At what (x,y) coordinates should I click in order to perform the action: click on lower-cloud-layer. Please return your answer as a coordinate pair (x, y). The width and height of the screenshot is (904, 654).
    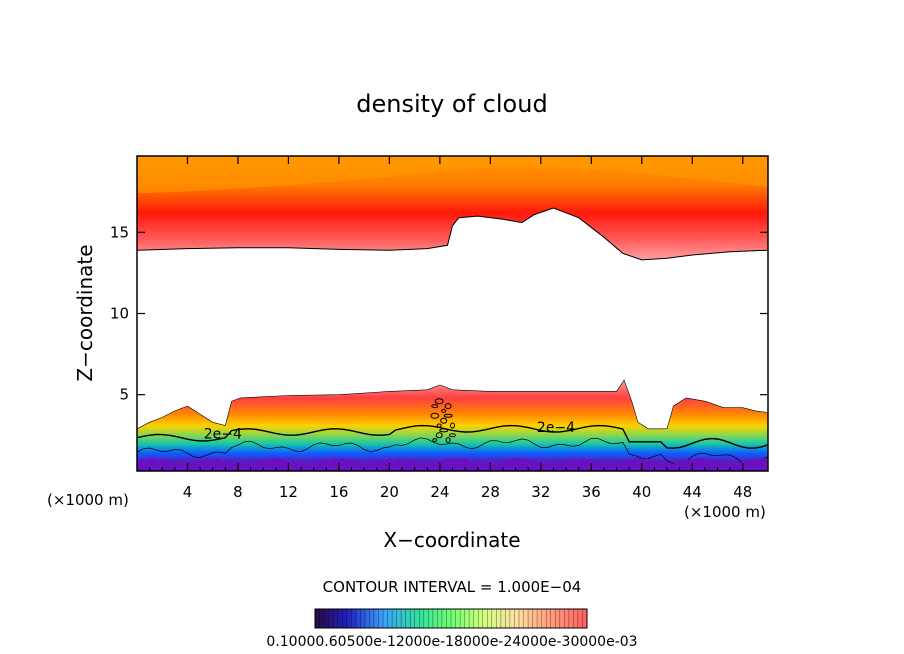
    Looking at the image, I should click on (452, 425).